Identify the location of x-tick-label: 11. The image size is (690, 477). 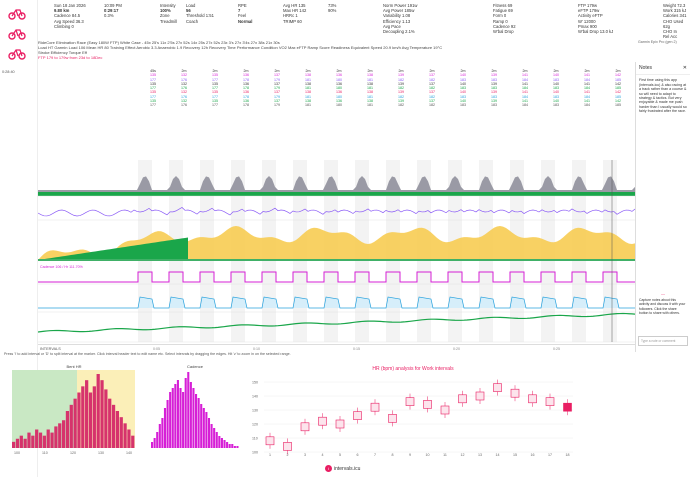
(445, 455).